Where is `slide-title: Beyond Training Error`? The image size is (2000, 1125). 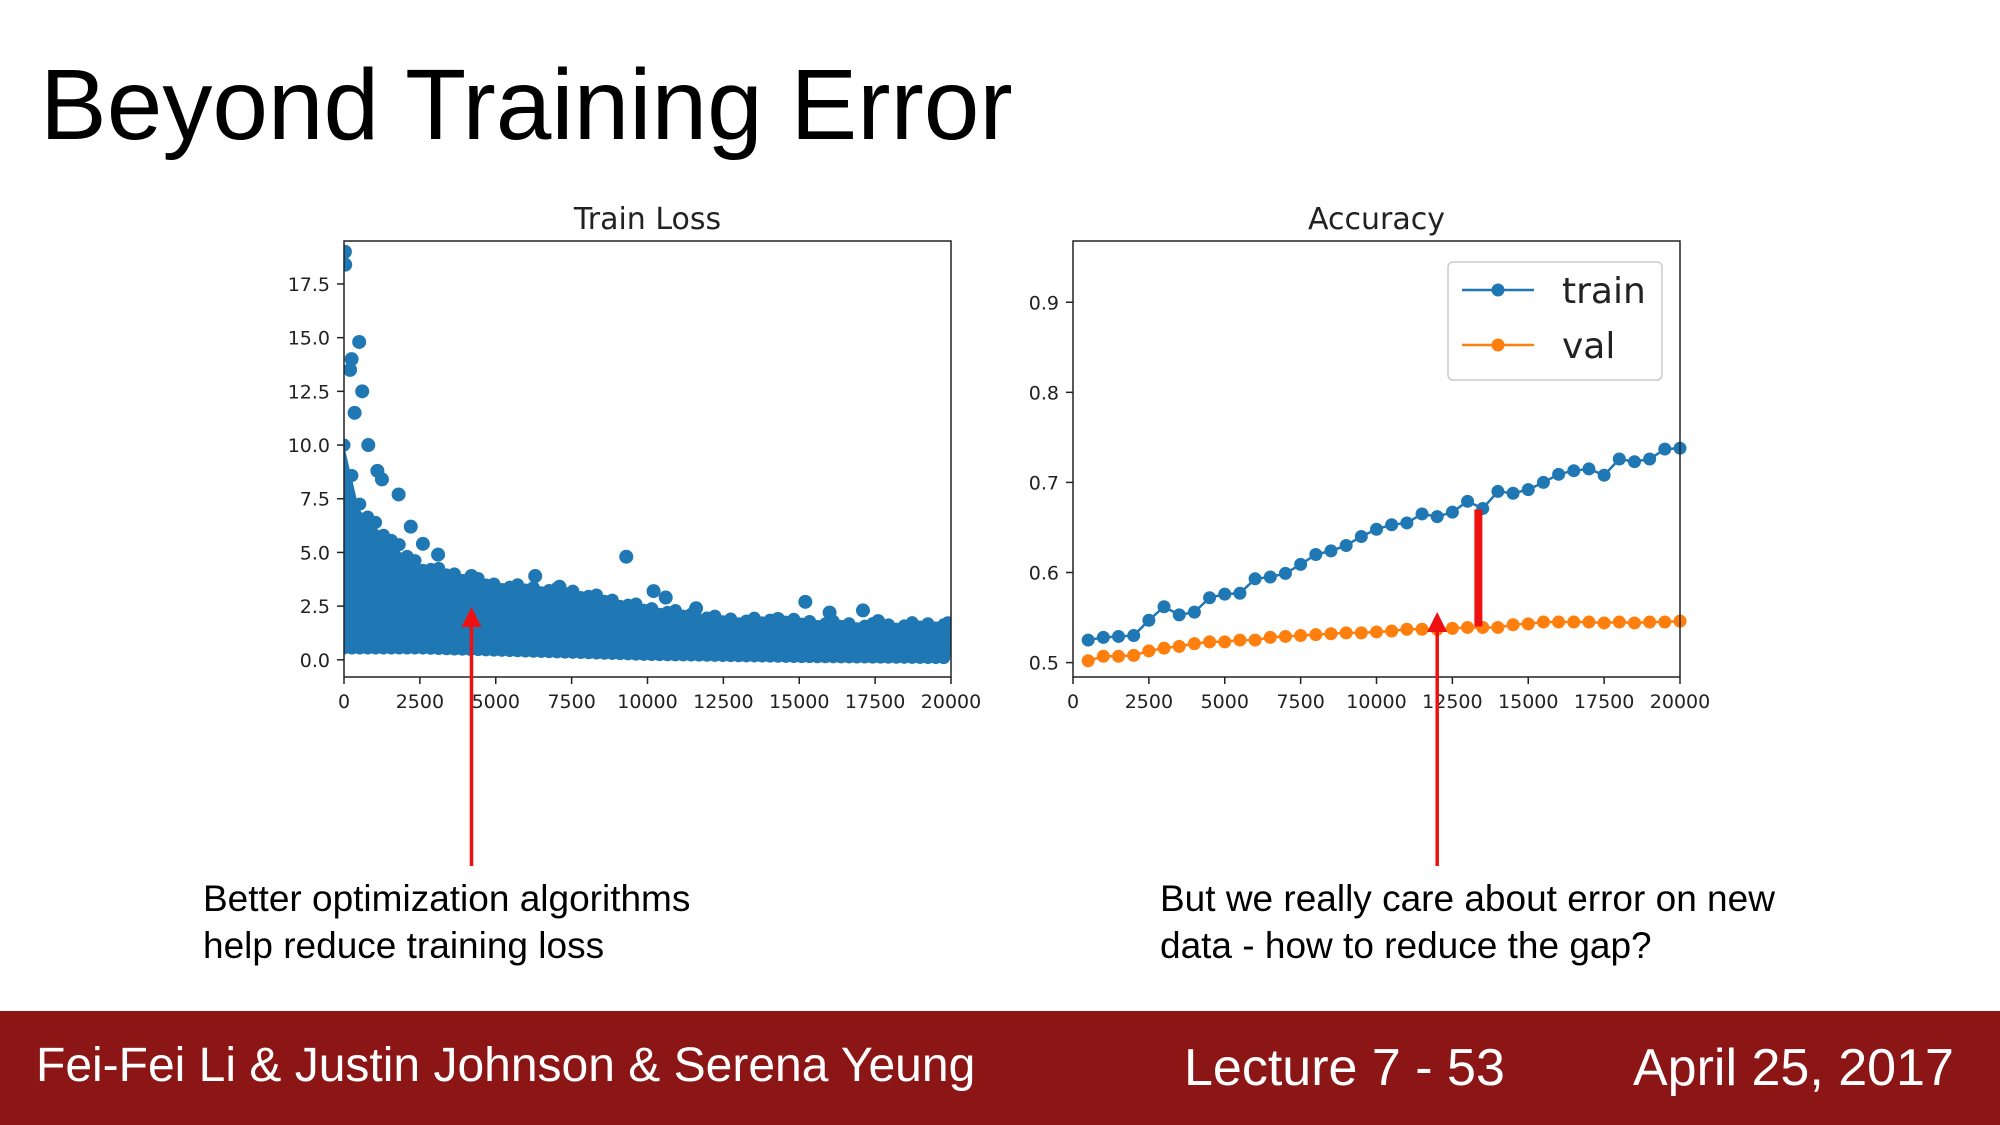 slide-title: Beyond Training Error is located at coordinates (526, 105).